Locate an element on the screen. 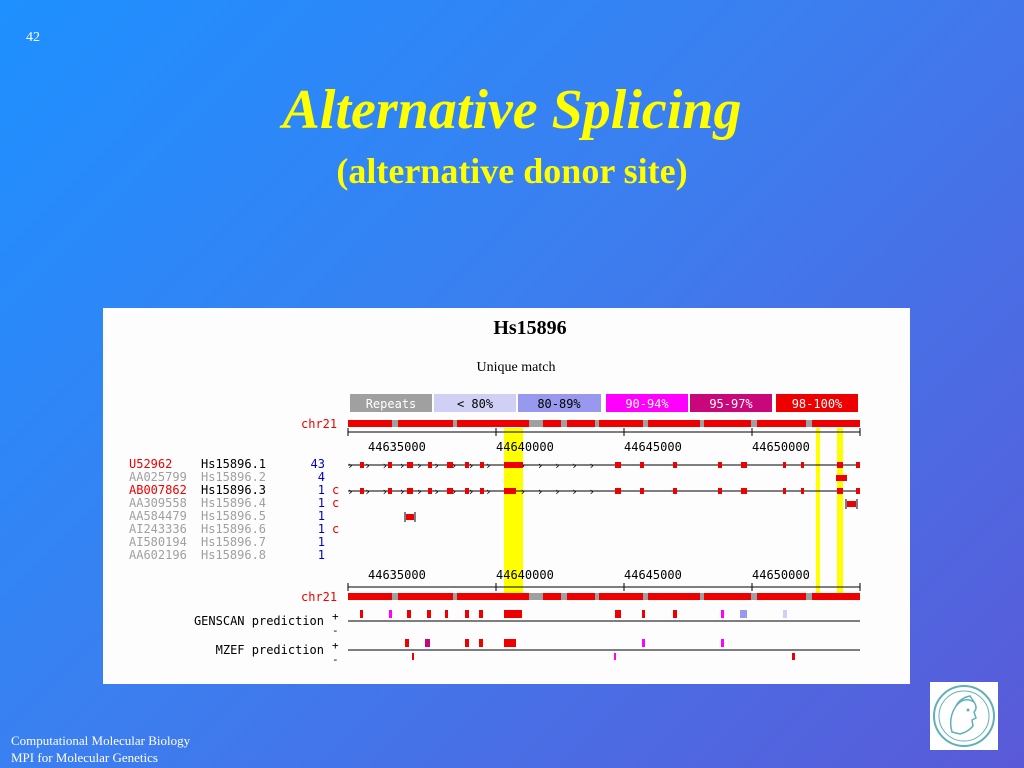 The image size is (1024, 768). genscan-label: GENSCAN prediction is located at coordinates (259, 621).